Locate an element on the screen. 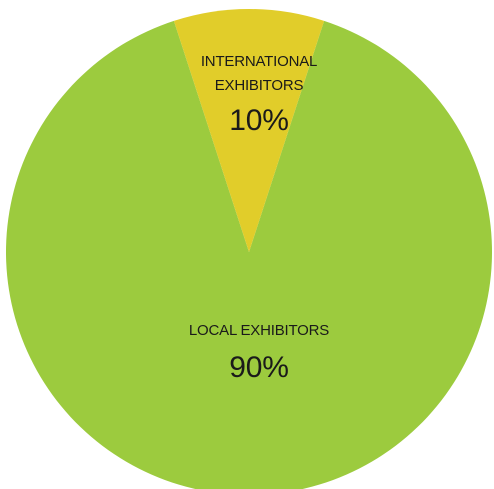 The height and width of the screenshot is (489, 494). slice-label-line: INTERNATIONAL is located at coordinates (259, 61).